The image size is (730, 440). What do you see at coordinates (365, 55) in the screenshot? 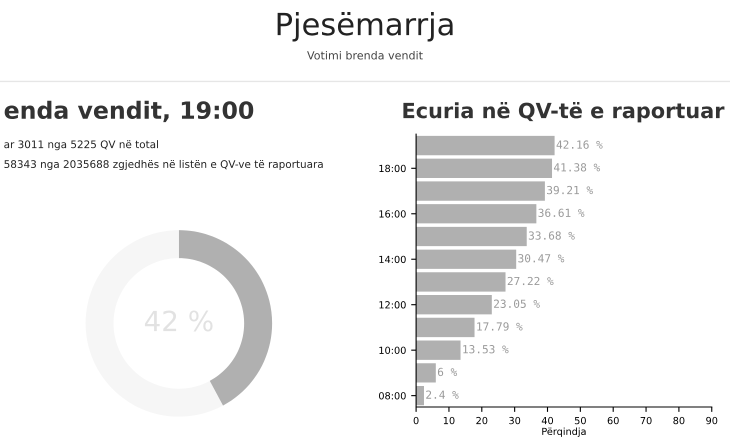
I see `text: Votimi brenda vendit` at bounding box center [365, 55].